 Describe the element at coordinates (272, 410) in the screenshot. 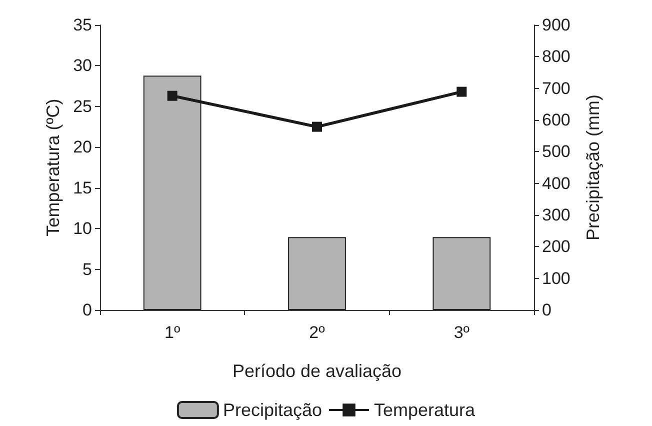

I see `legend-label: Precipitação` at that location.